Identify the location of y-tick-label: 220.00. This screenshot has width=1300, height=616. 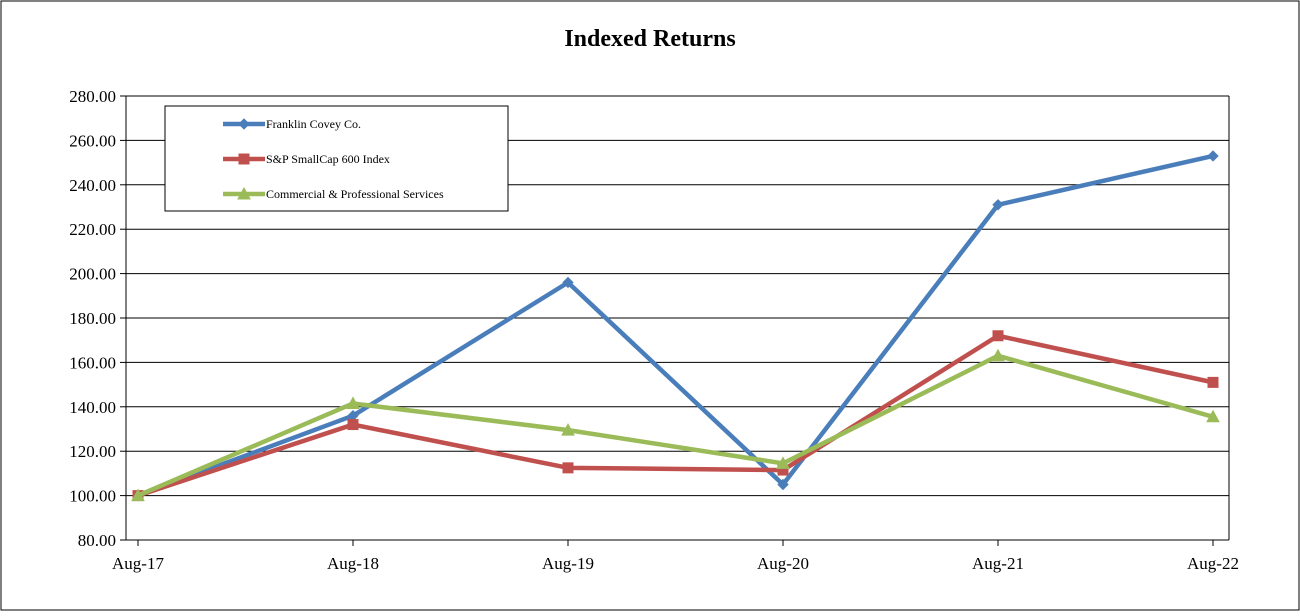
(92, 229).